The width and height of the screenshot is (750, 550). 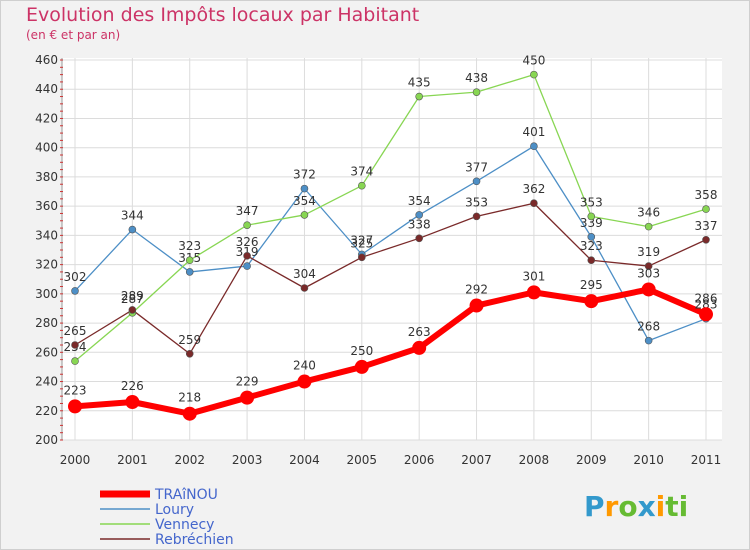 I want to click on logo-letter: P, so click(x=594, y=506).